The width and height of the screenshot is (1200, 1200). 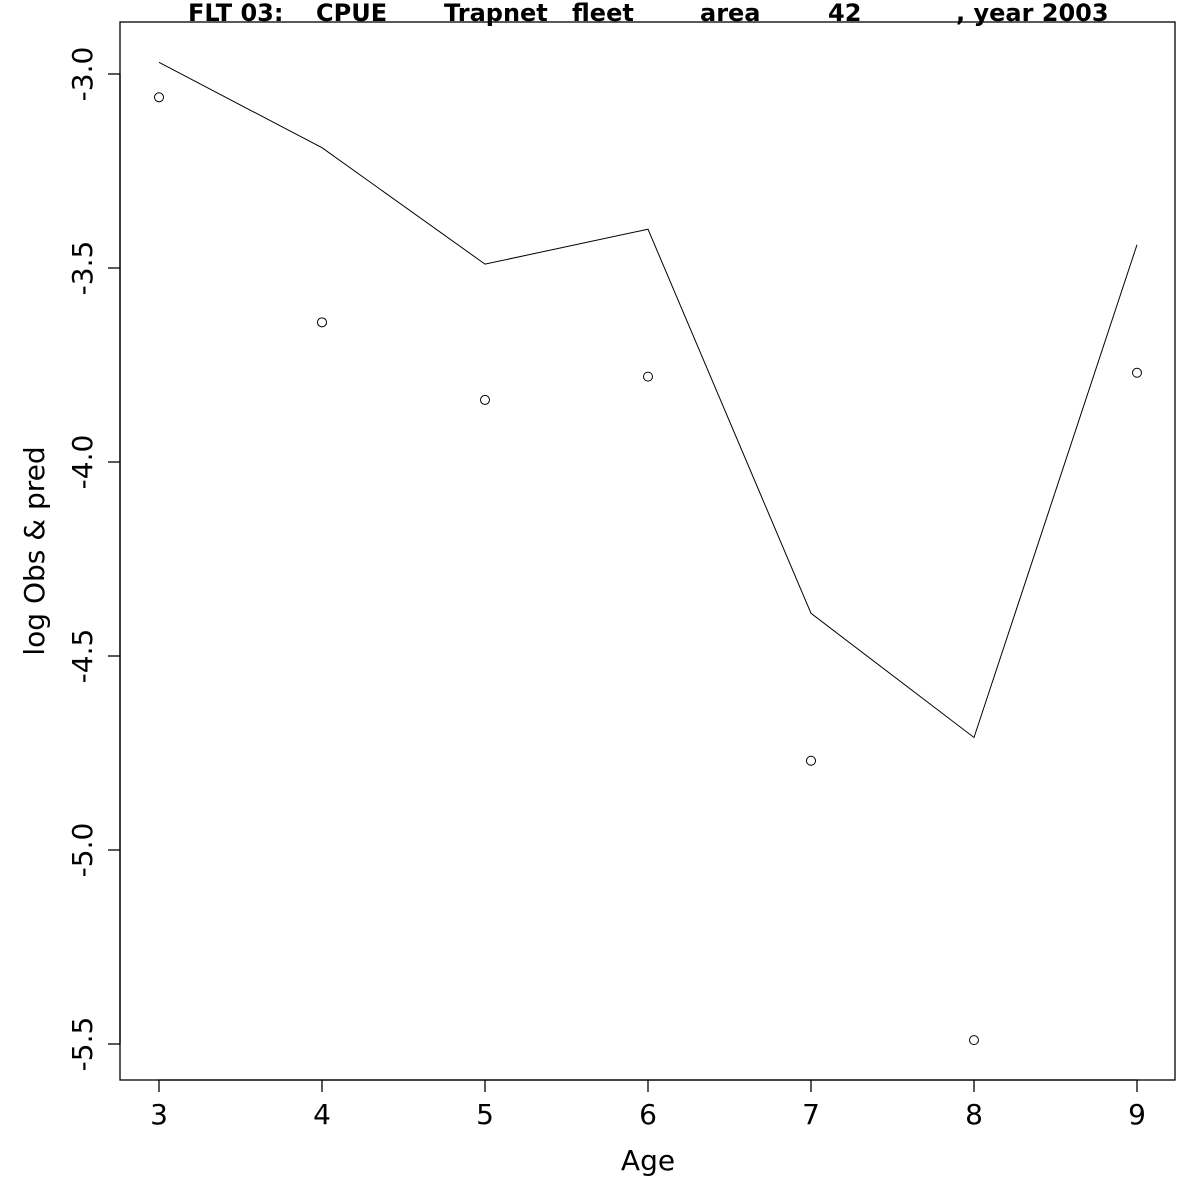 What do you see at coordinates (82, 1044) in the screenshot?
I see `y-tick-label: -5.5` at bounding box center [82, 1044].